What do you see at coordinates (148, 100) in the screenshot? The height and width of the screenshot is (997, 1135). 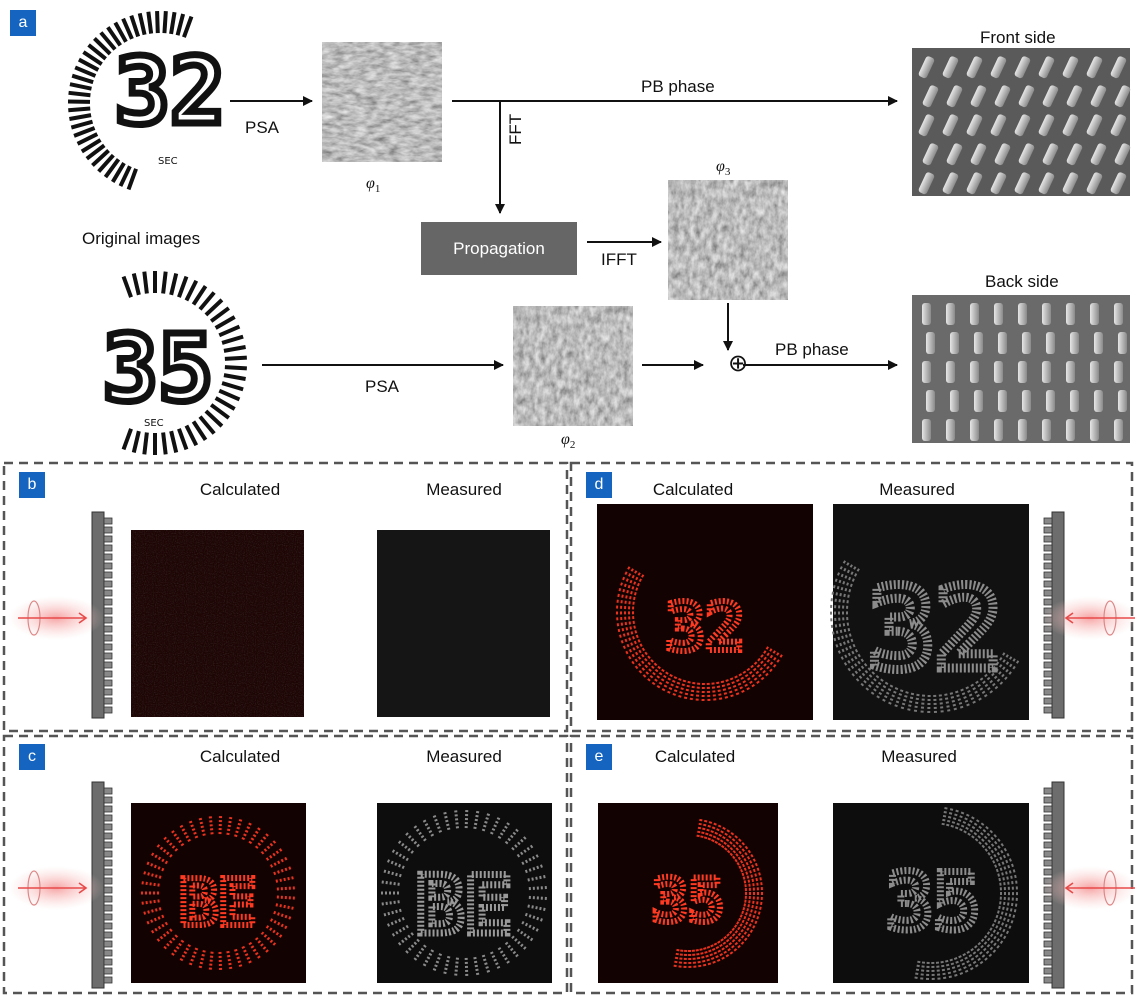 I see `original-image-32: 32 SEC` at bounding box center [148, 100].